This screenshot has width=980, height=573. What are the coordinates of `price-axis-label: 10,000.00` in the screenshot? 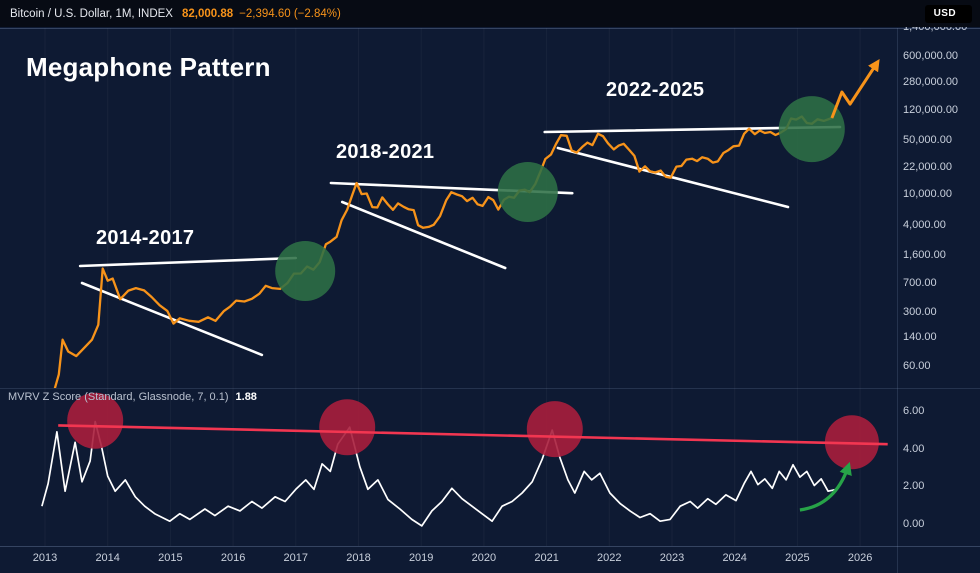 It's located at (927, 193).